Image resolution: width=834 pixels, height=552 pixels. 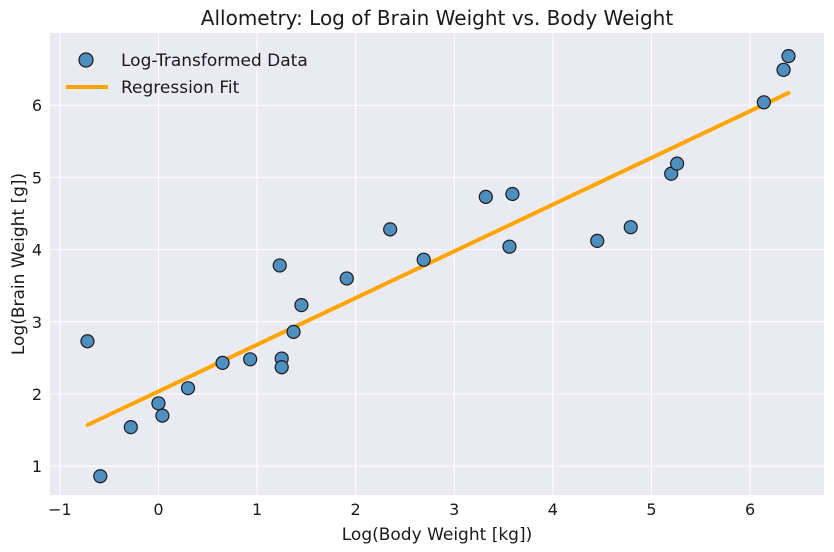 I want to click on legend: Log-Transformed Data Regression Fit, so click(x=187, y=74).